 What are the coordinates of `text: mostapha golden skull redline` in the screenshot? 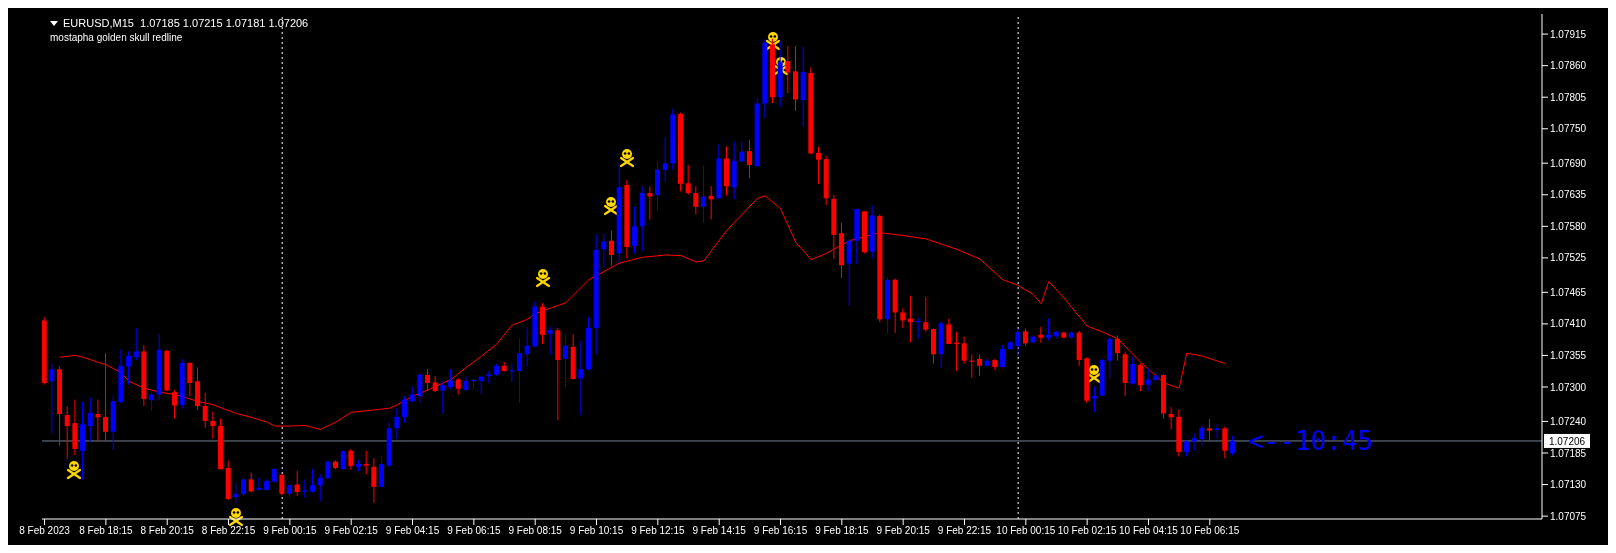 It's located at (116, 37).